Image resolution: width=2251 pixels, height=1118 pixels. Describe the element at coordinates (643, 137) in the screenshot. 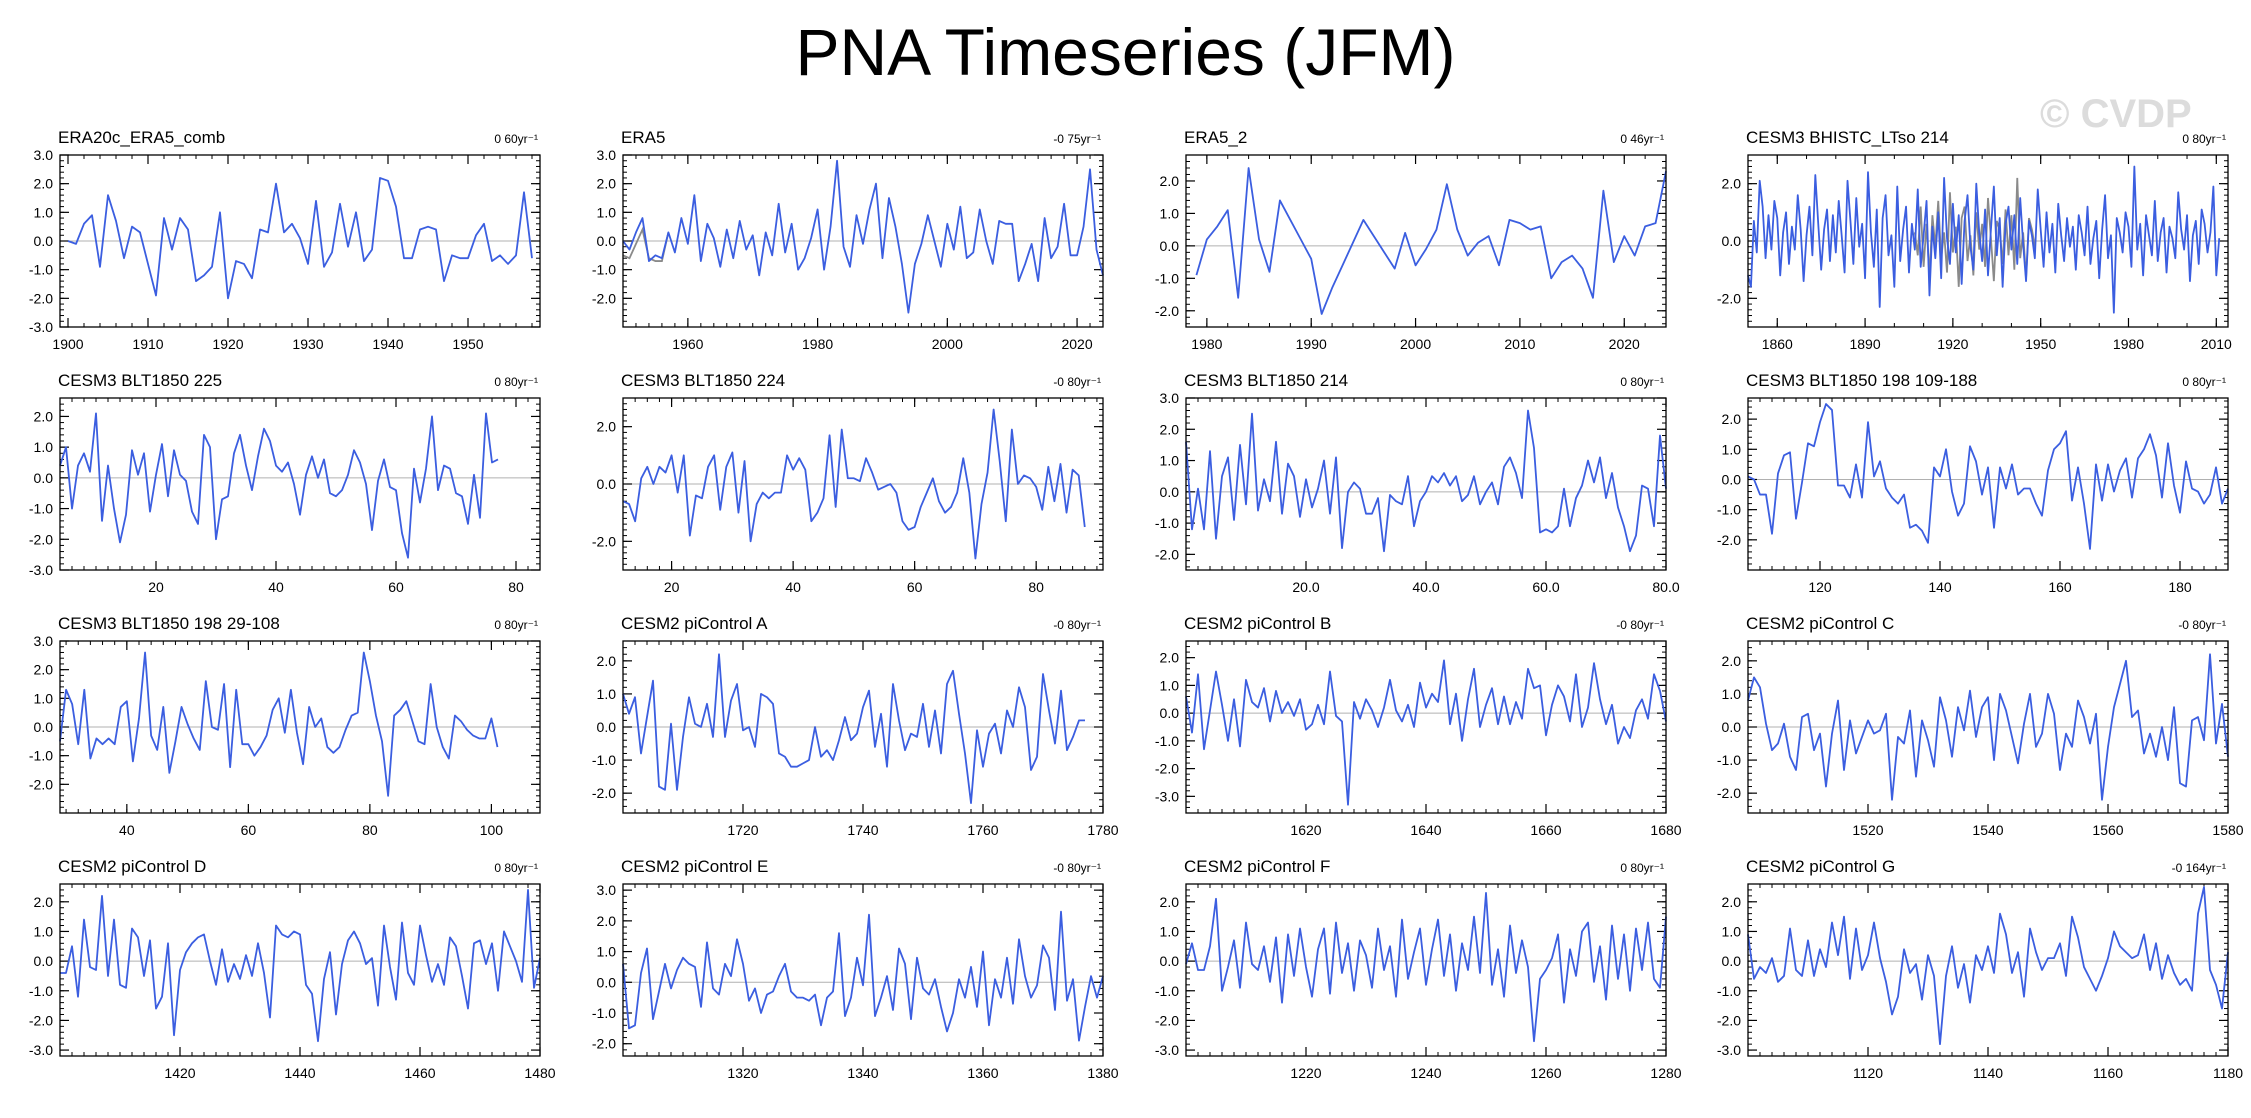

I see `panel-title: ERA5` at that location.